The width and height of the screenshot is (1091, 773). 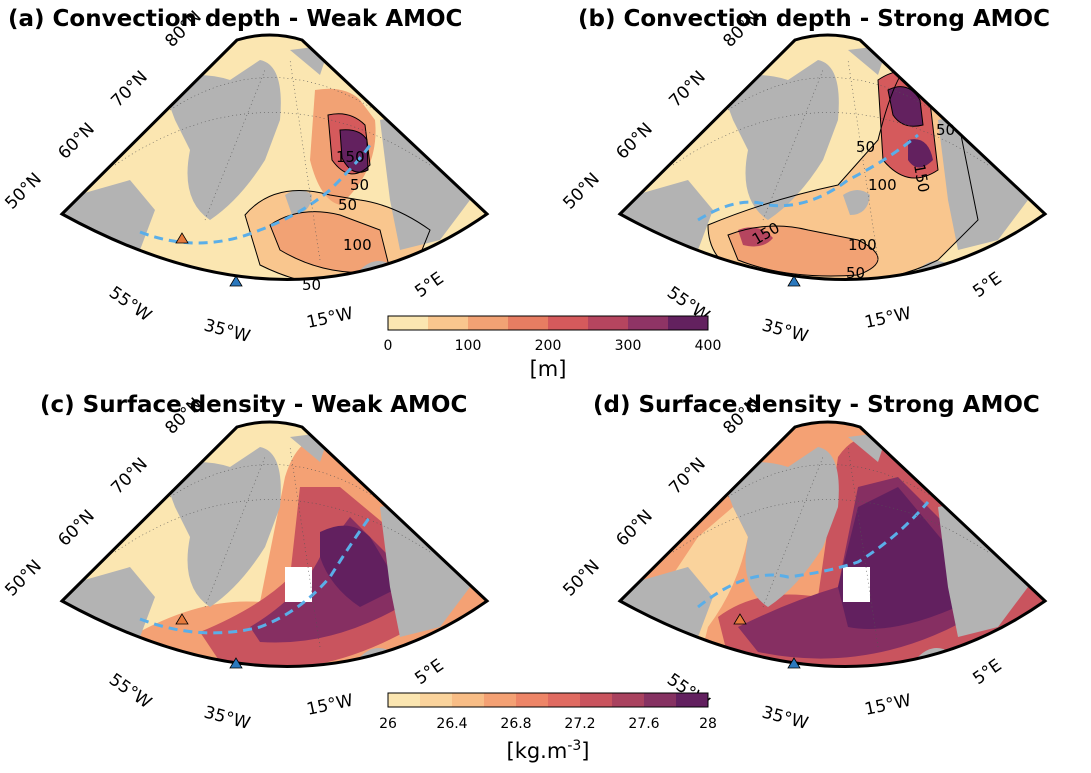 What do you see at coordinates (23, 191) in the screenshot?
I see `panel-a-lat-50: 50°N` at bounding box center [23, 191].